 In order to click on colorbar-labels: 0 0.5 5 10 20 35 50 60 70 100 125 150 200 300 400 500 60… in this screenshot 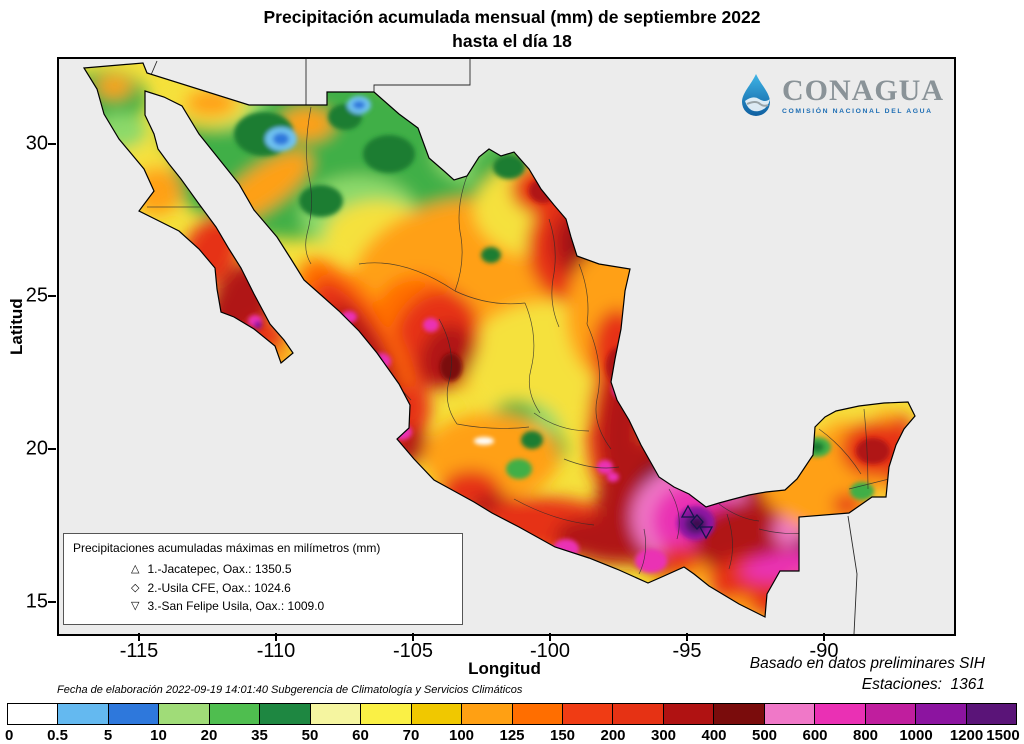, I will do `click(512, 735)`.